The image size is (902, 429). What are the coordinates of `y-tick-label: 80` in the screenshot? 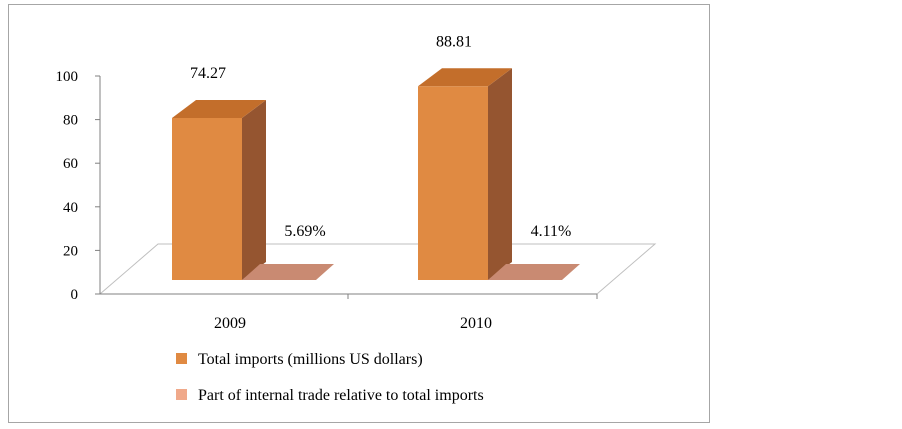 It's located at (70, 121).